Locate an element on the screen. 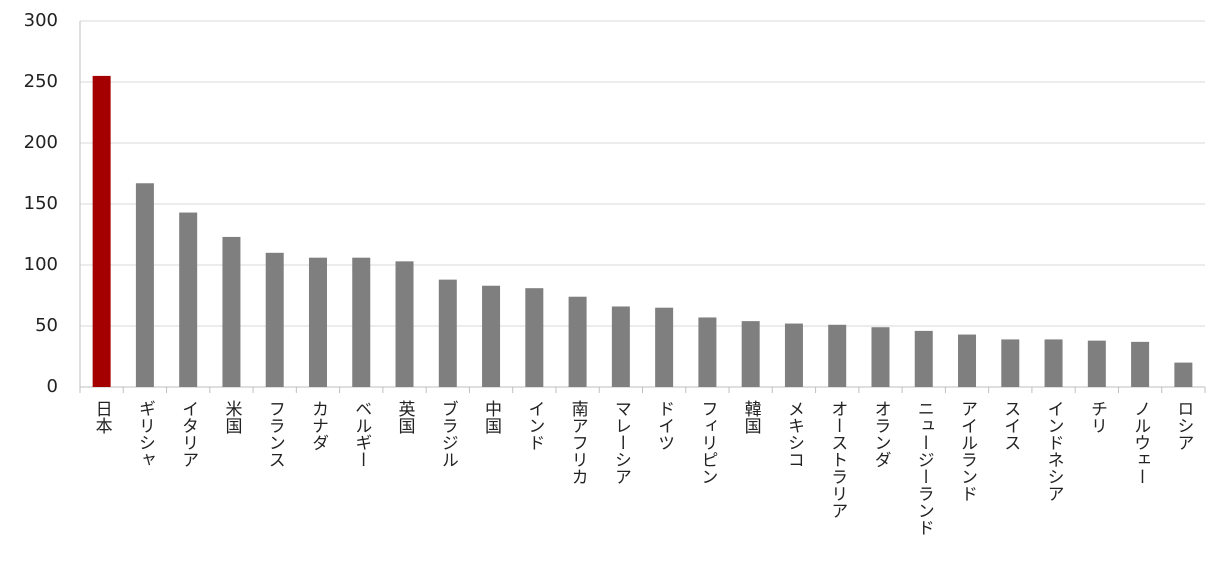 The image size is (1217, 568). x-tick-label: 中国 is located at coordinates (491, 417).